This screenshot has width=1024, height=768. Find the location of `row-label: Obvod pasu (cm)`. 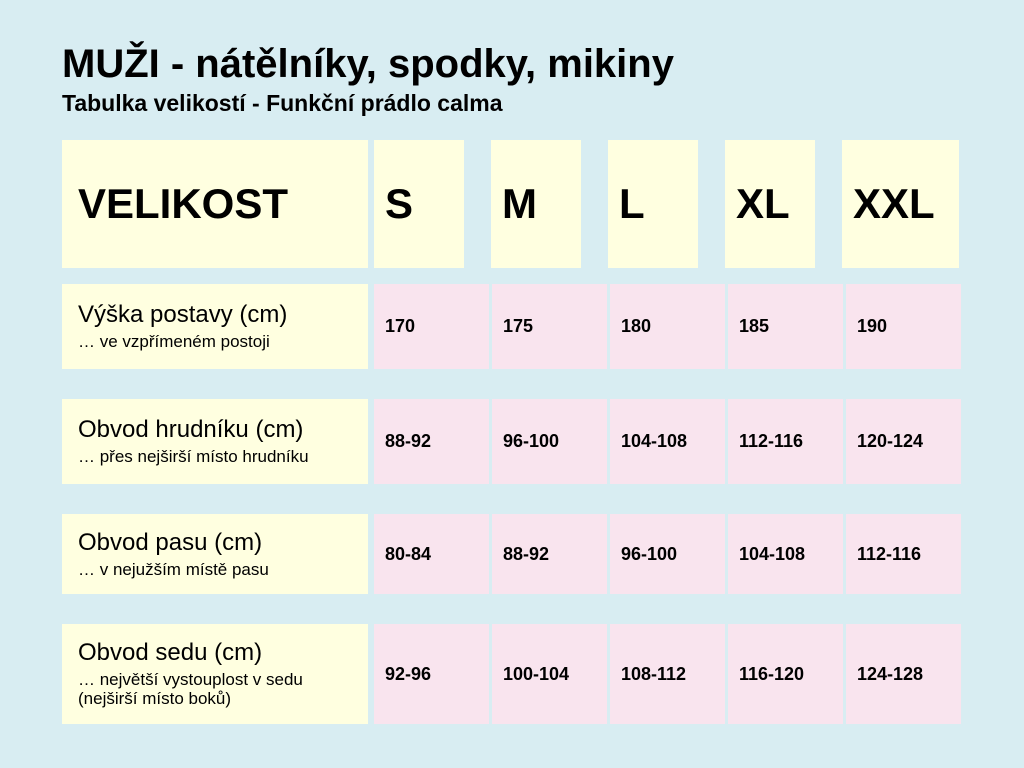

row-label: Obvod pasu (cm) is located at coordinates (170, 542).